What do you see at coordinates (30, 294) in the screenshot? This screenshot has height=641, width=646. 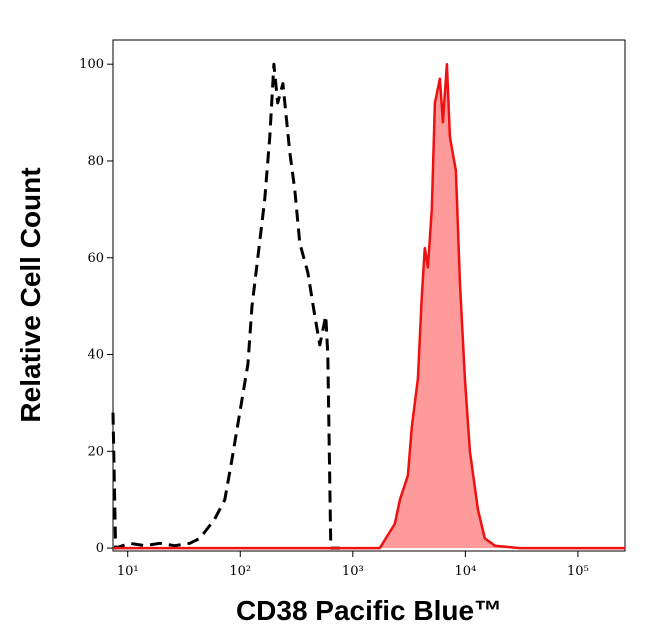 I see `y-axis-title: Relative Cell Count` at bounding box center [30, 294].